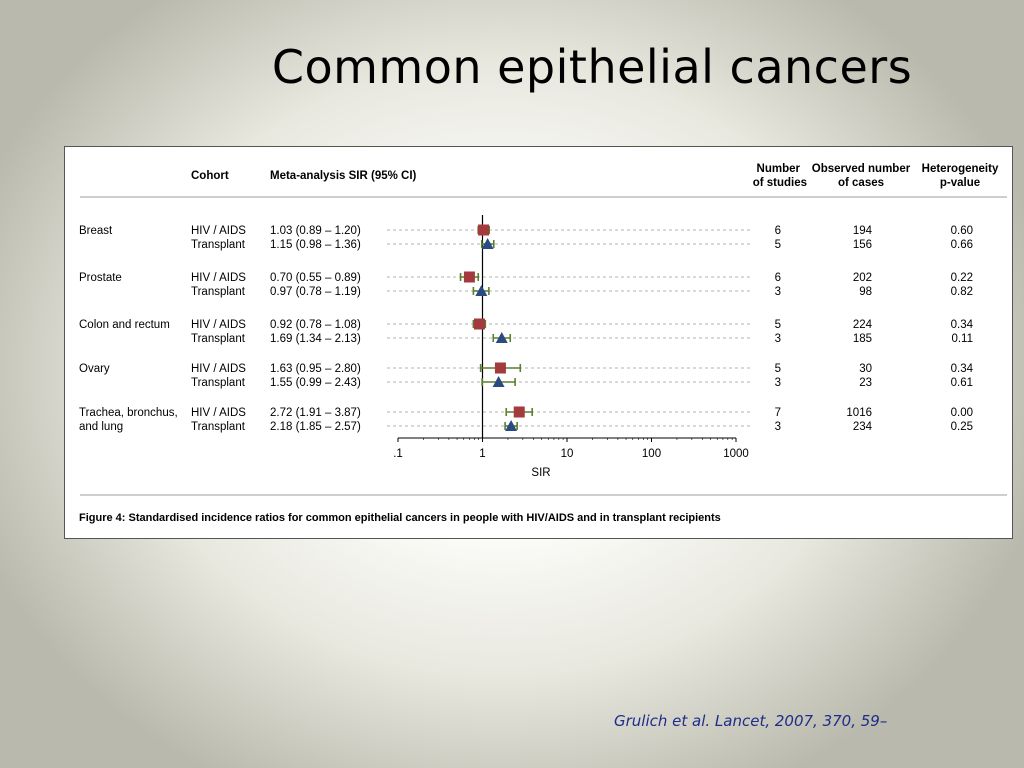 The image size is (1024, 768). I want to click on studies-value: 7, so click(778, 413).